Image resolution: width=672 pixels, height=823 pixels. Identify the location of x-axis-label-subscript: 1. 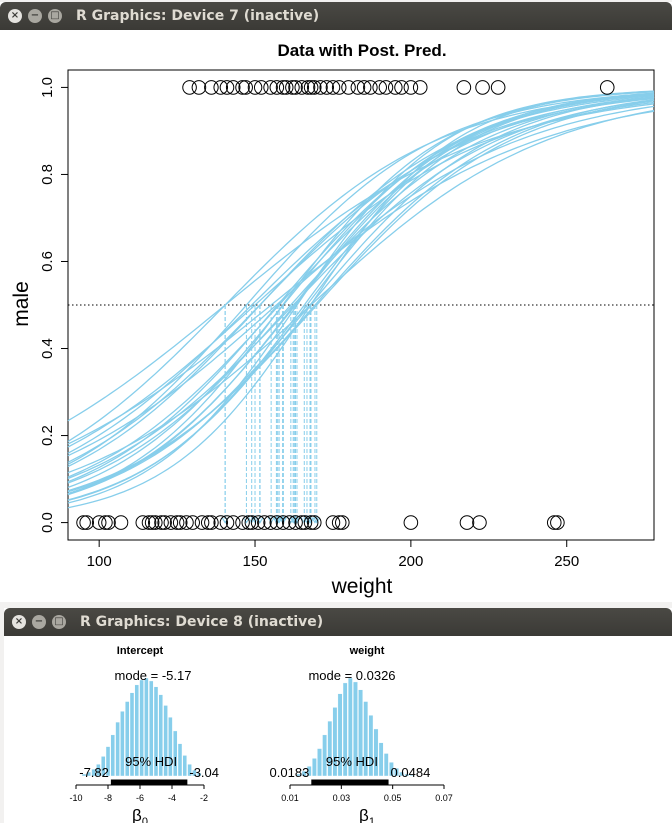
(372, 819).